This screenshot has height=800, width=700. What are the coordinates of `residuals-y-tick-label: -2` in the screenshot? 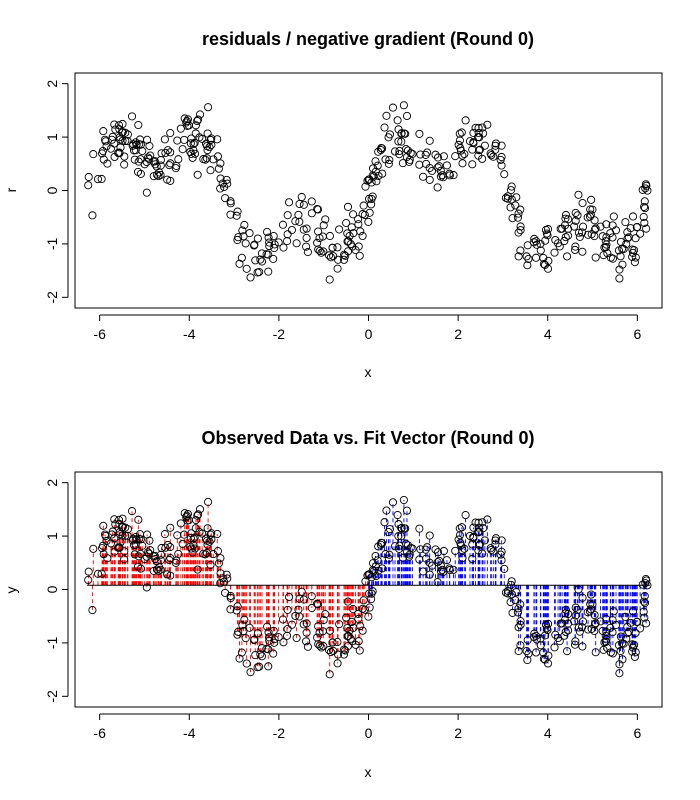 It's located at (52, 297).